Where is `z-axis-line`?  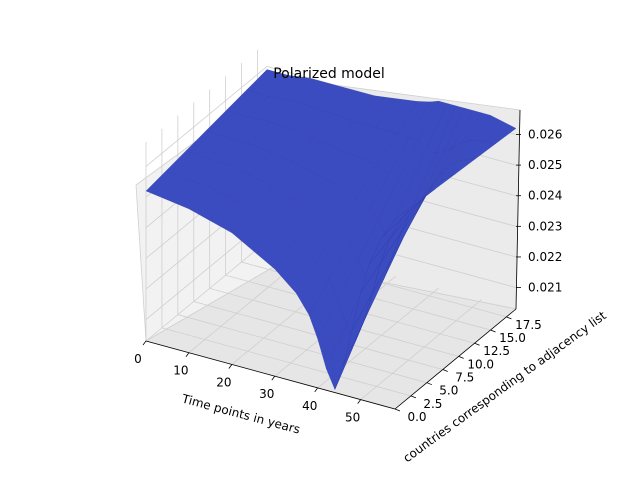
z-axis-line is located at coordinates (518, 209).